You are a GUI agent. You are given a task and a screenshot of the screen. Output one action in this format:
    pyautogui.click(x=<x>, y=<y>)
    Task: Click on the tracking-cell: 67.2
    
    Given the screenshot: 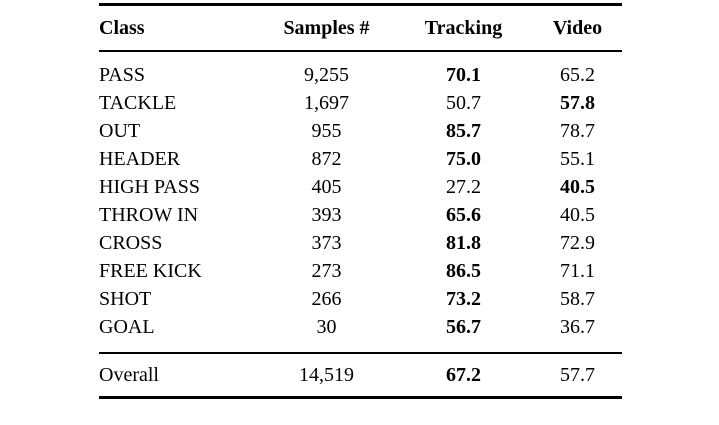 What is the action you would take?
    pyautogui.click(x=463, y=376)
    